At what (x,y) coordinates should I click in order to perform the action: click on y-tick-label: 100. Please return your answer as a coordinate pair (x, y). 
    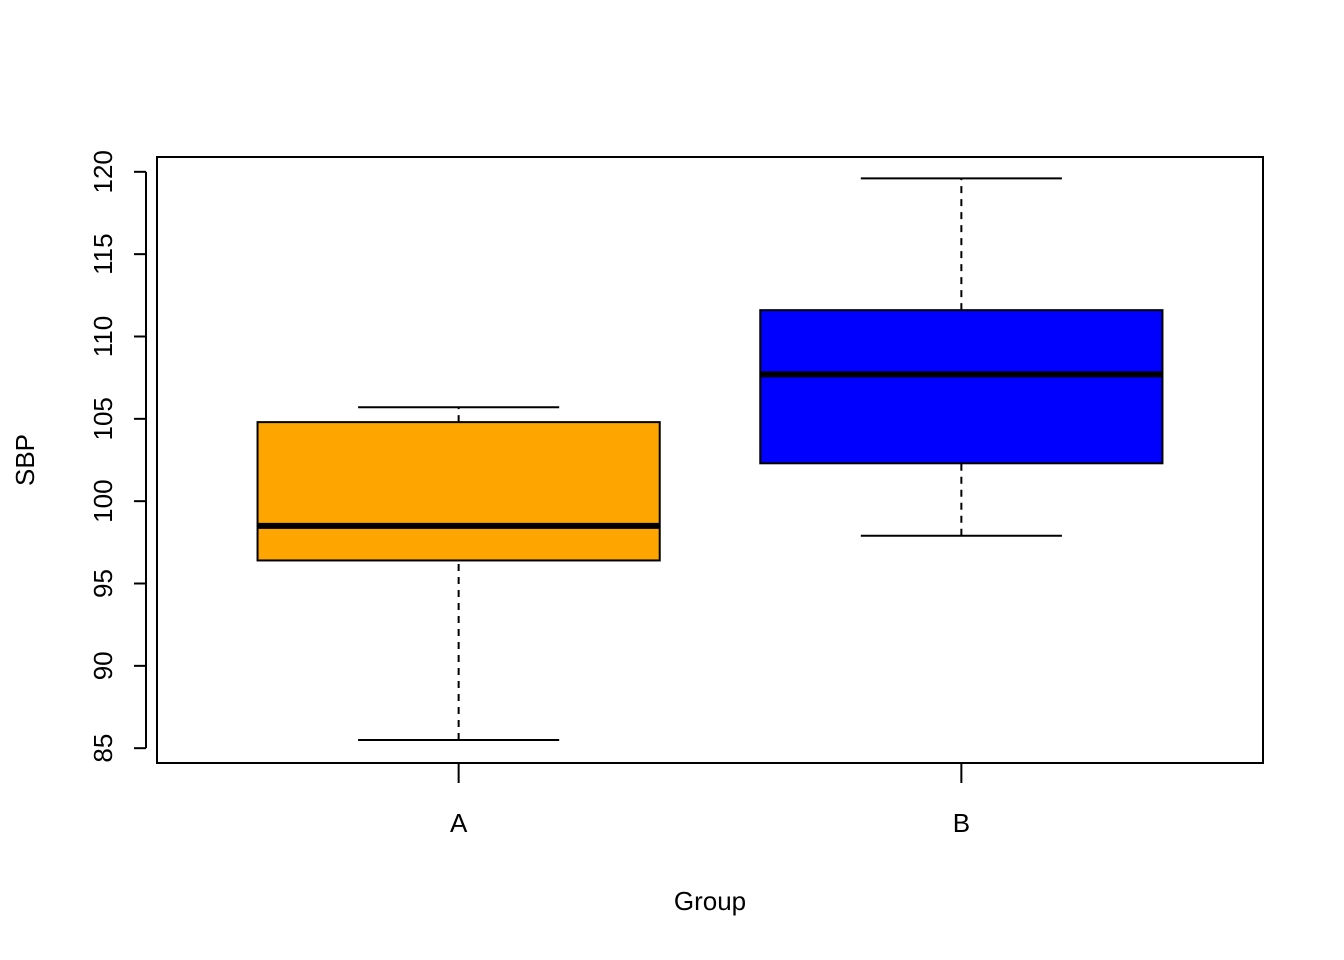
    Looking at the image, I should click on (103, 500).